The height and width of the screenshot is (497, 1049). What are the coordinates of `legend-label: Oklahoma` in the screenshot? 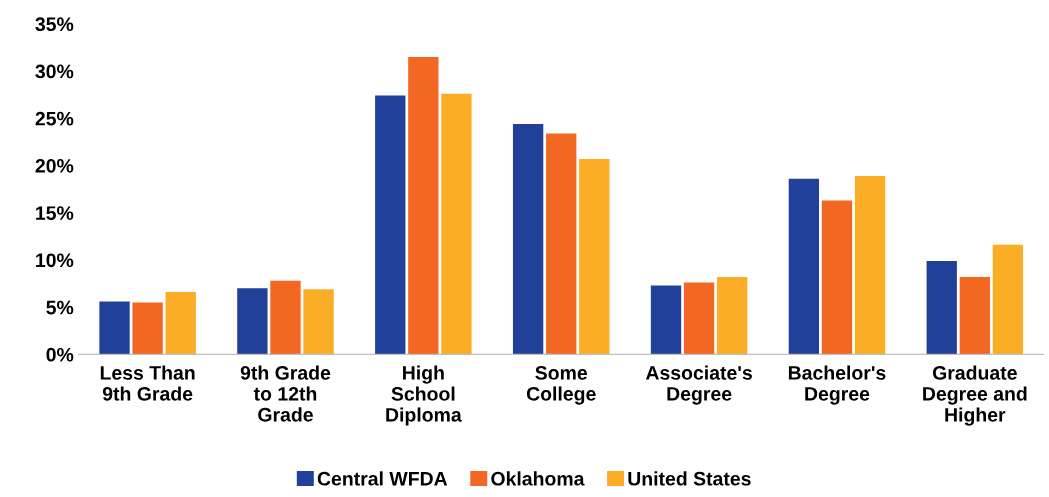 It's located at (538, 478).